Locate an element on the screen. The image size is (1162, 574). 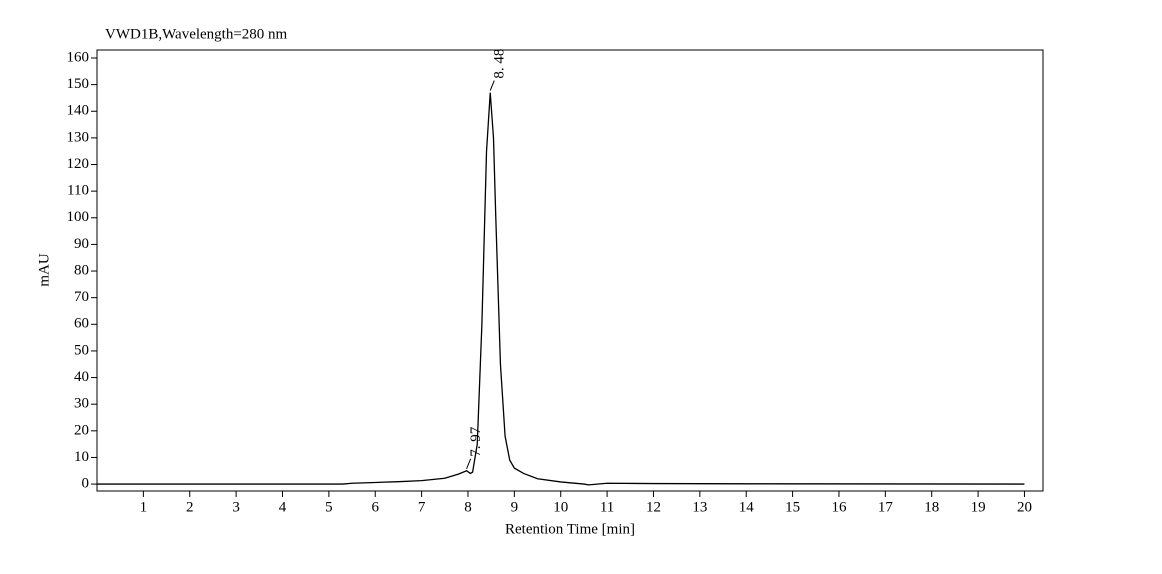
y-tick-label: 40 is located at coordinates (81, 377).